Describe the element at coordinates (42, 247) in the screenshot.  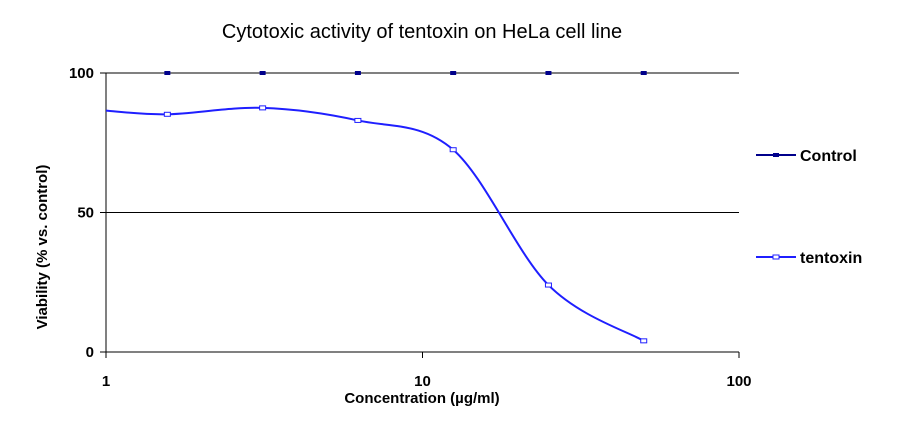
I see `y-axis-title: Viability (% vs. control)` at that location.